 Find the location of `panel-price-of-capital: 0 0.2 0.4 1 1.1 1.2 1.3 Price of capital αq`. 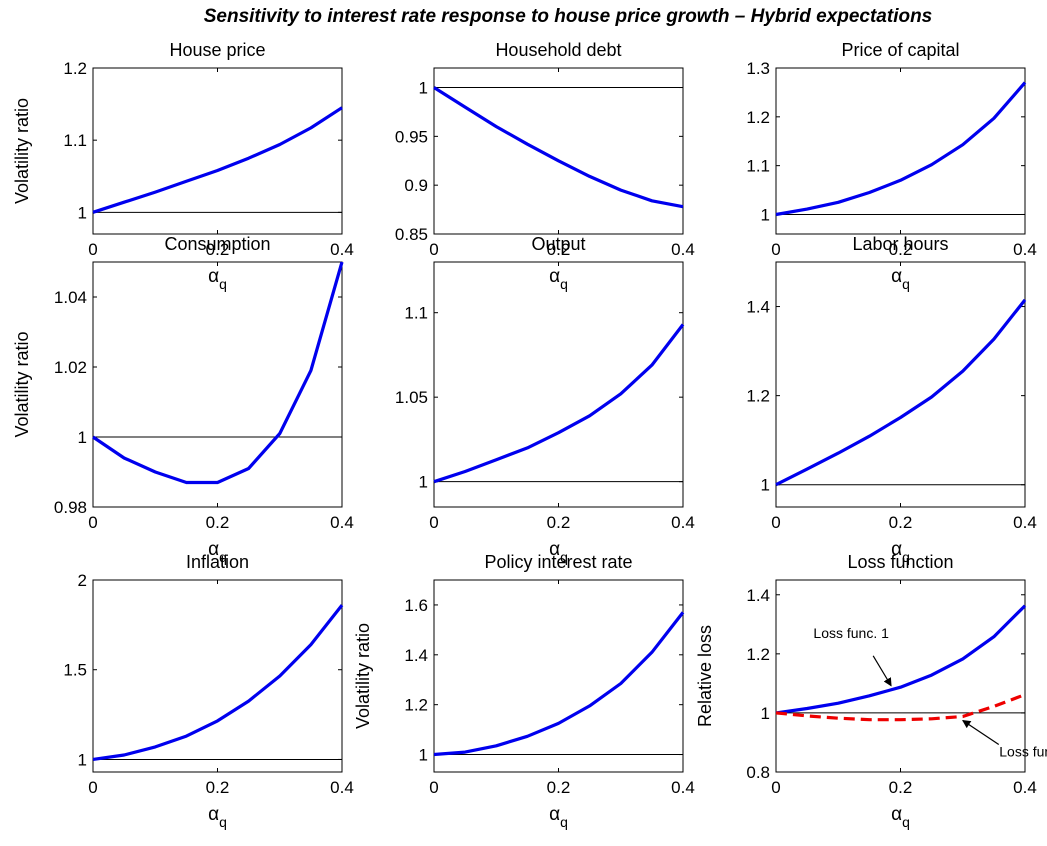

panel-price-of-capital: 0 0.2 0.4 1 1.1 1.2 1.3 Price of capital αq is located at coordinates (891, 166).